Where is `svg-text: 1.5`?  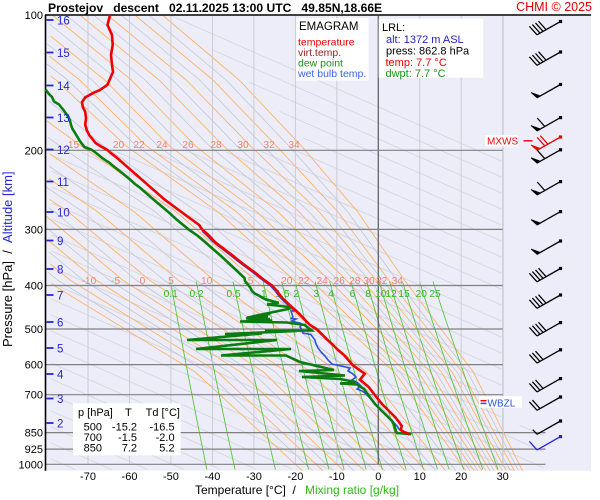
svg-text: 1.5 is located at coordinates (282, 294).